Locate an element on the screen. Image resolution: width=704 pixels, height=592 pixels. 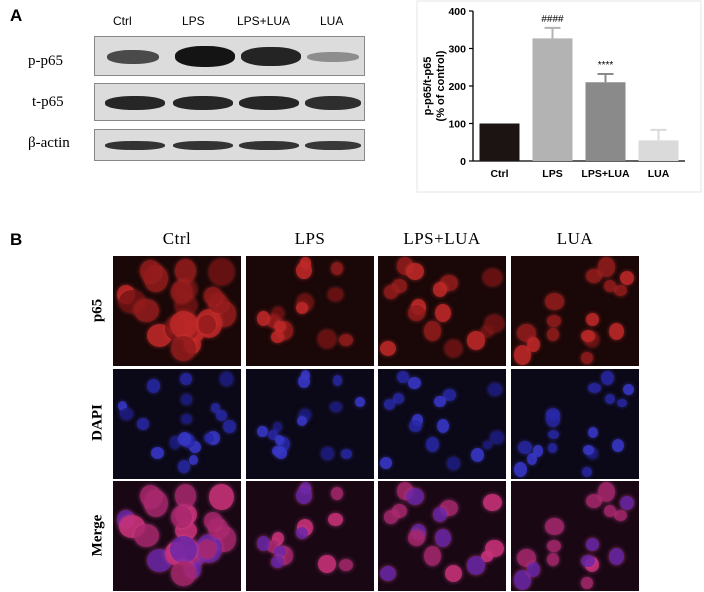
chart-ylabel: p-p65/t-p65 is located at coordinates (428, 86).